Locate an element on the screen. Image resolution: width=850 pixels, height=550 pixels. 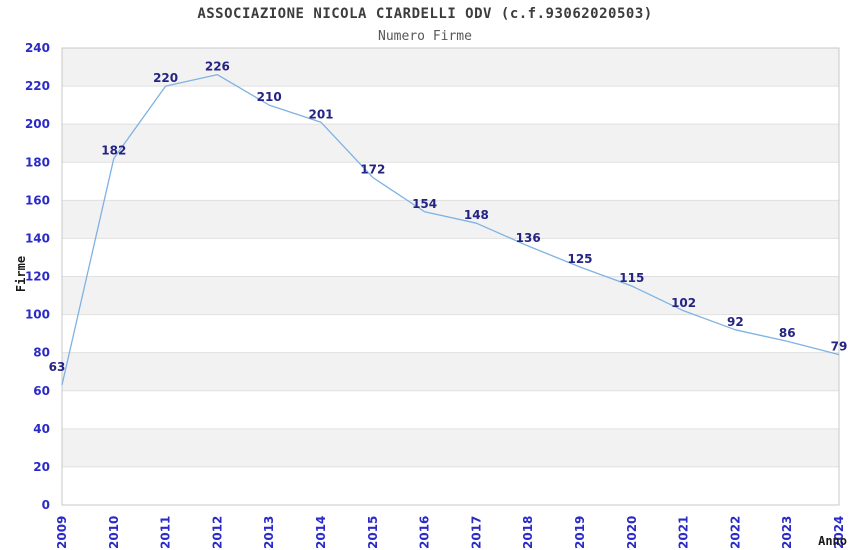
data-label: 102 is located at coordinates (683, 303).